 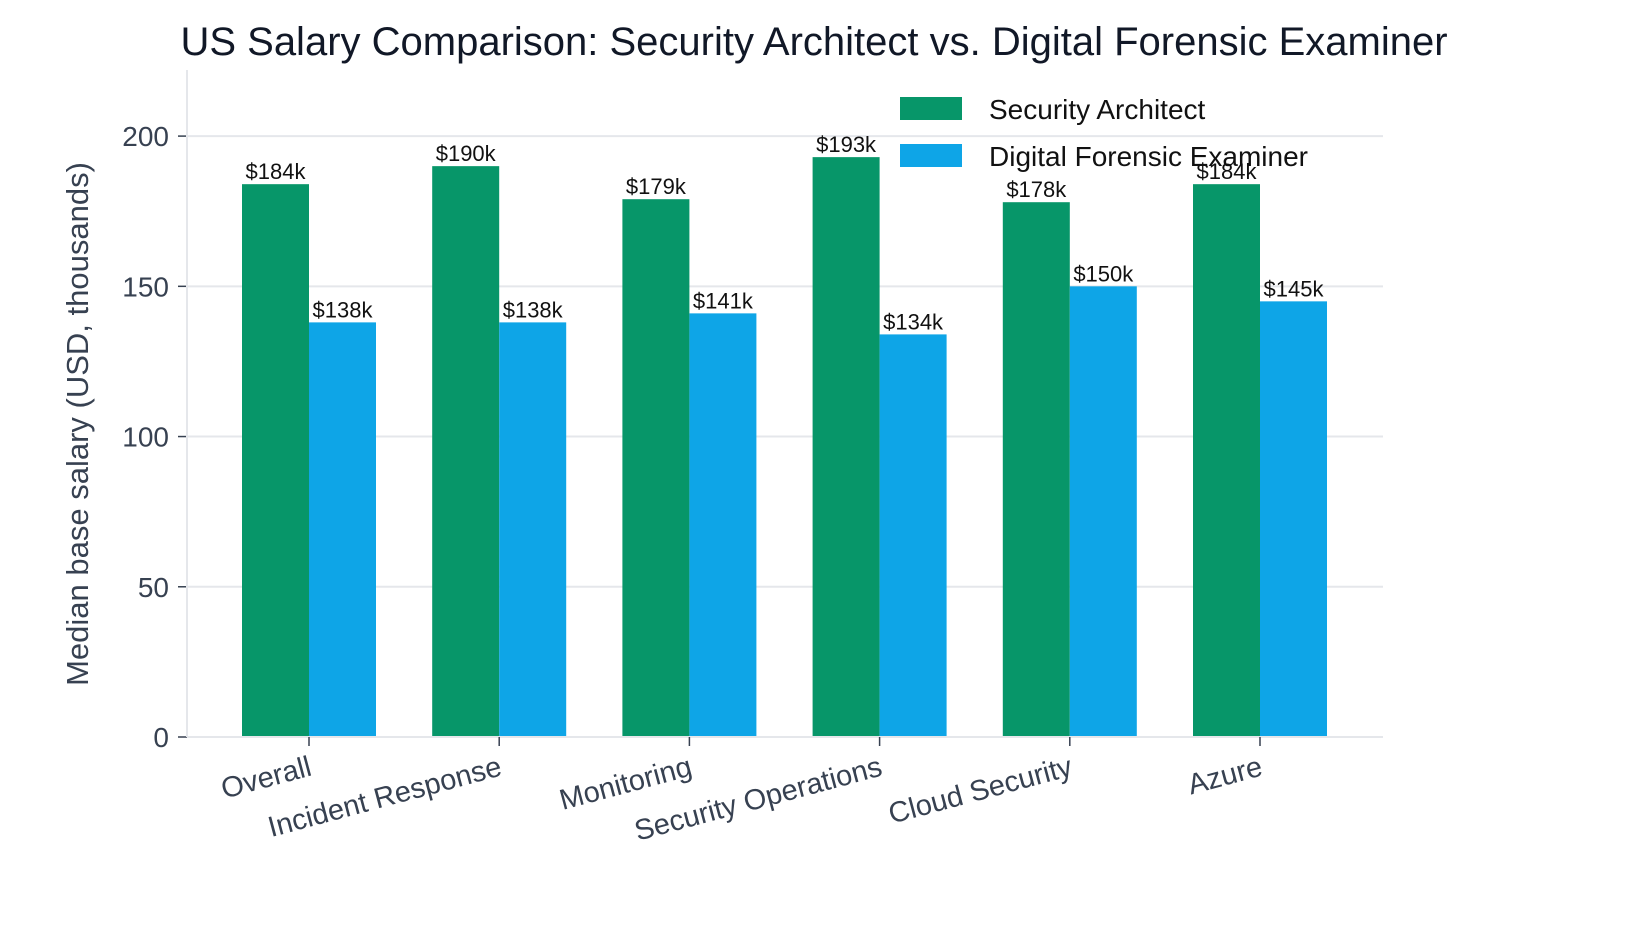 I want to click on legend-label: Security Architect, so click(x=1097, y=109).